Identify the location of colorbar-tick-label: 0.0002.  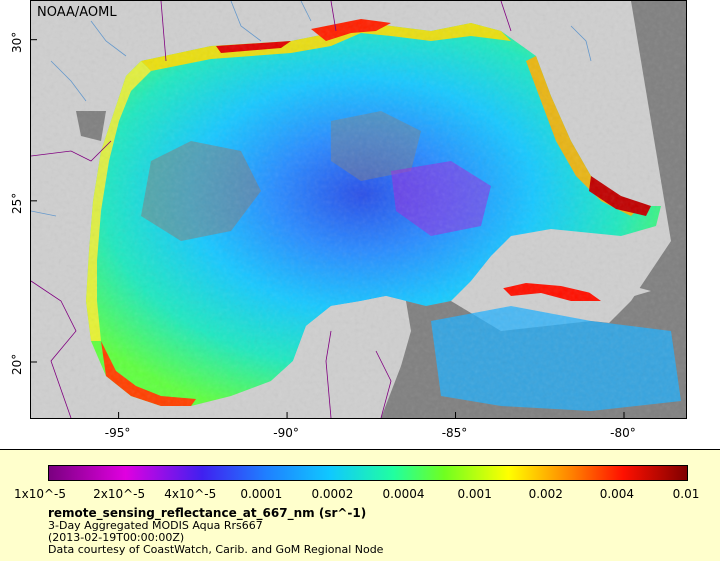
(332, 494).